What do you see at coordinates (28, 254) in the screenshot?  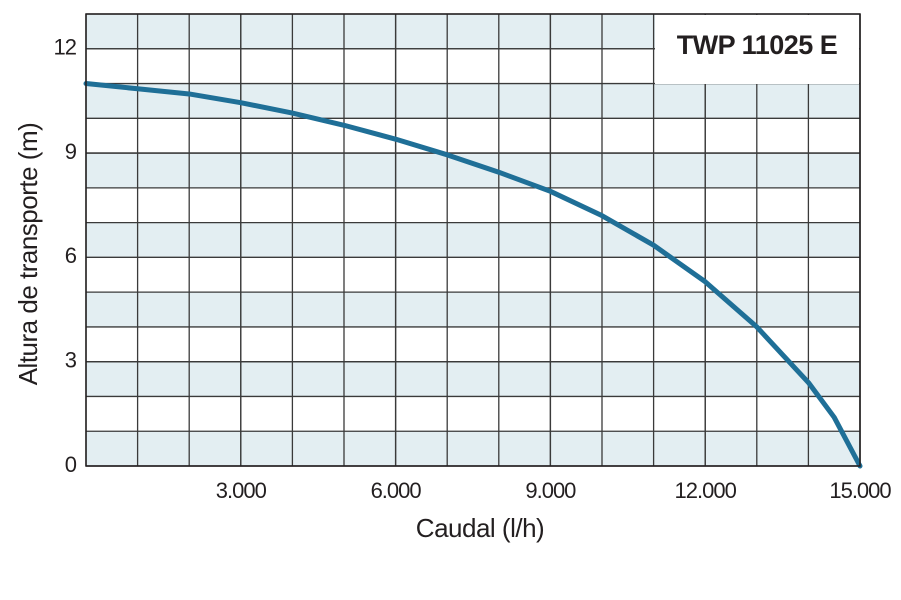 I see `y-axis-title: Altura de transporte (m)` at bounding box center [28, 254].